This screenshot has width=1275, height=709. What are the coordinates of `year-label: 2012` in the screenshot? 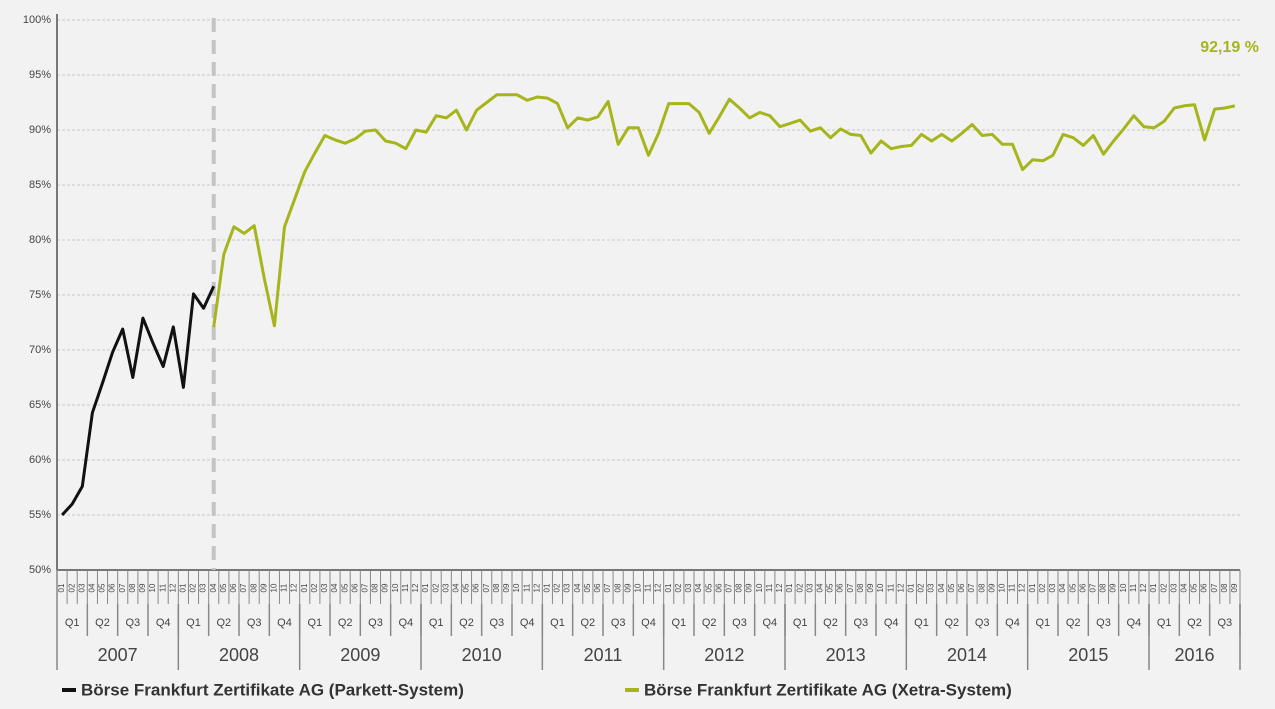 It's located at (724, 655).